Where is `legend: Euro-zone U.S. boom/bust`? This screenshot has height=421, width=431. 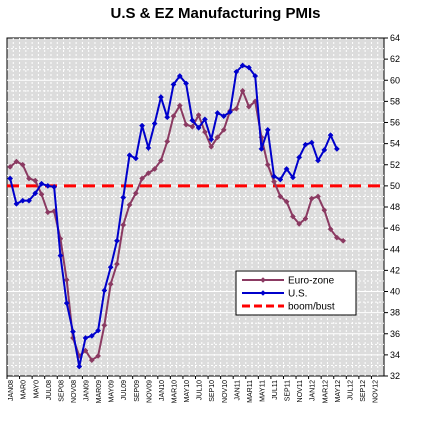 legend: Euro-zone U.S. boom/bust is located at coordinates (296, 293).